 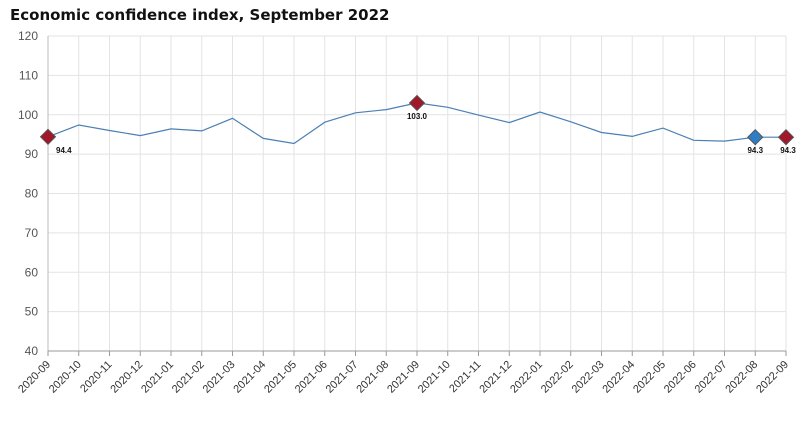 I want to click on y-axis: 40 50 60 70 80 90 100 110 120, so click(x=33, y=193).